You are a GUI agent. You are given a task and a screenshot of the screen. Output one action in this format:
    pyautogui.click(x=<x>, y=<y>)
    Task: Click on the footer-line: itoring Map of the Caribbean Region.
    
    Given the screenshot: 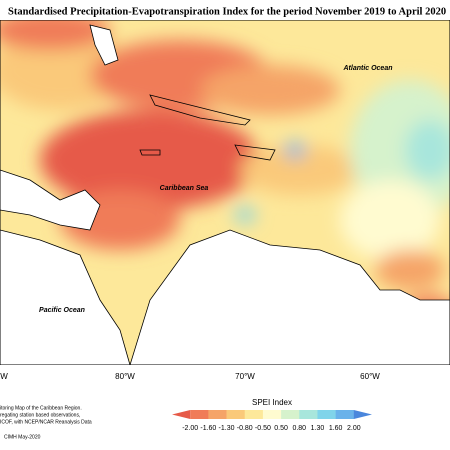 What is the action you would take?
    pyautogui.click(x=41, y=408)
    